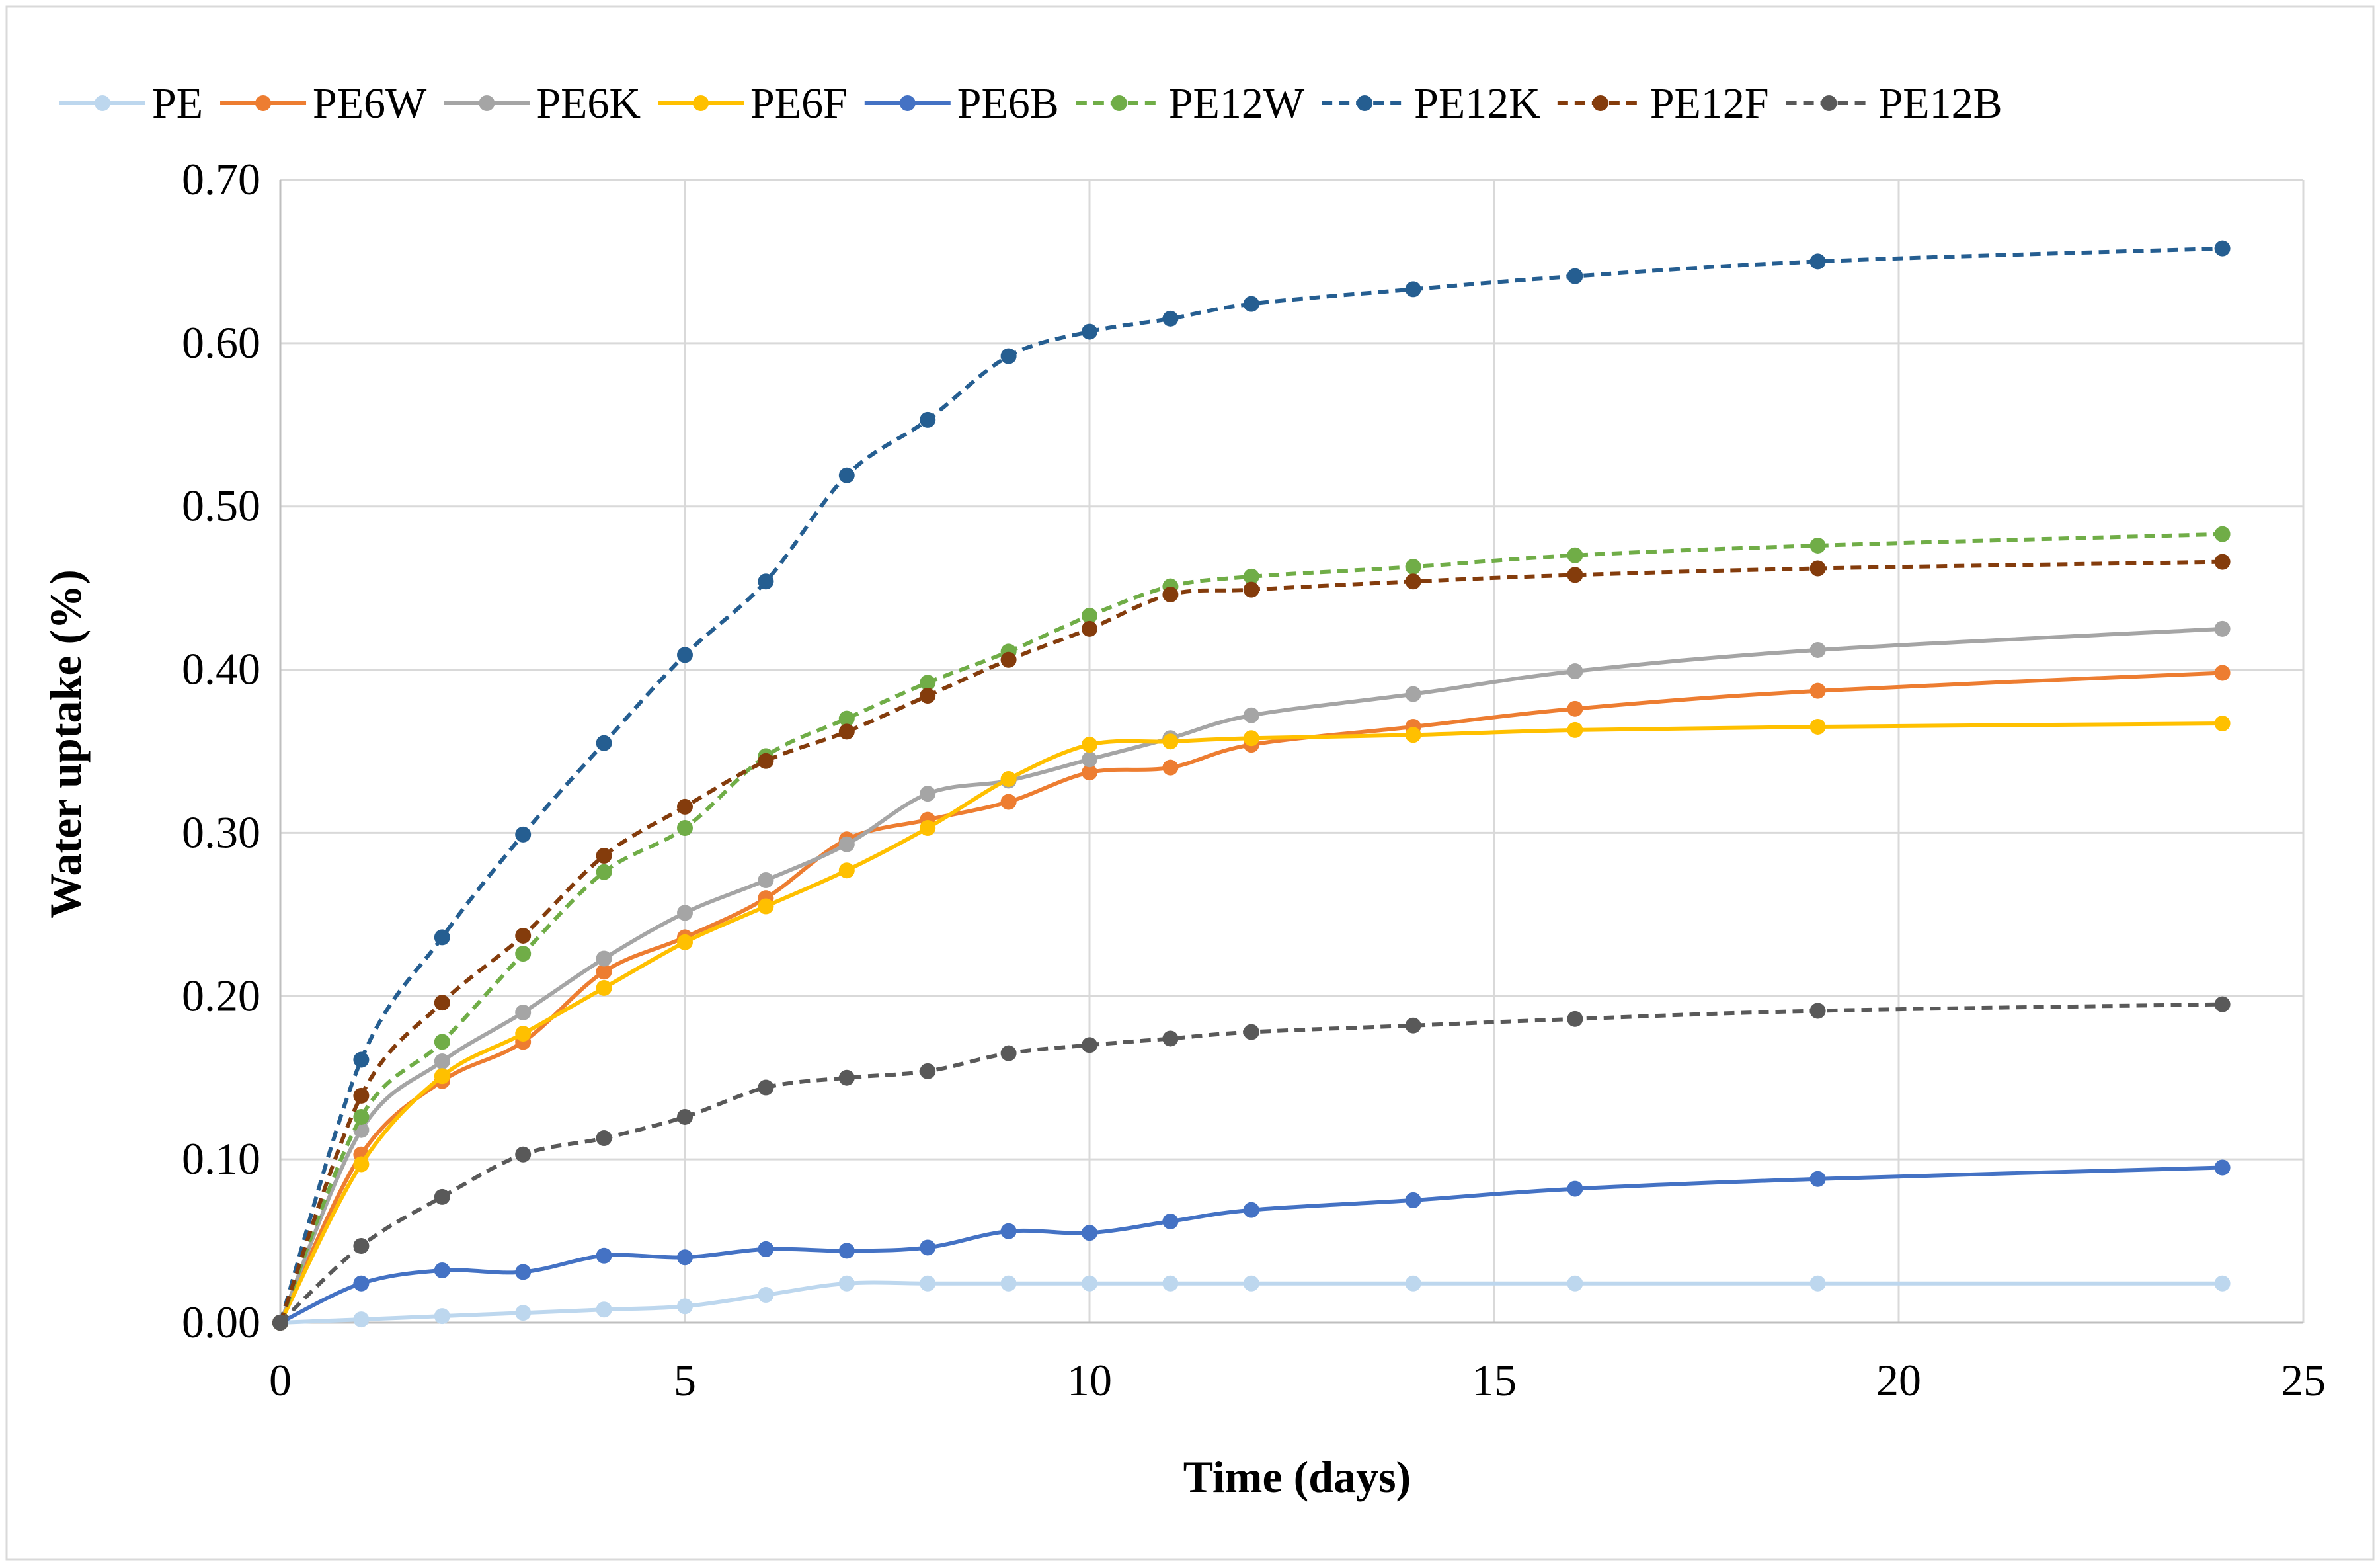 Image resolution: width=2380 pixels, height=1566 pixels. What do you see at coordinates (221, 342) in the screenshot?
I see `y-tick-label: 0.60` at bounding box center [221, 342].